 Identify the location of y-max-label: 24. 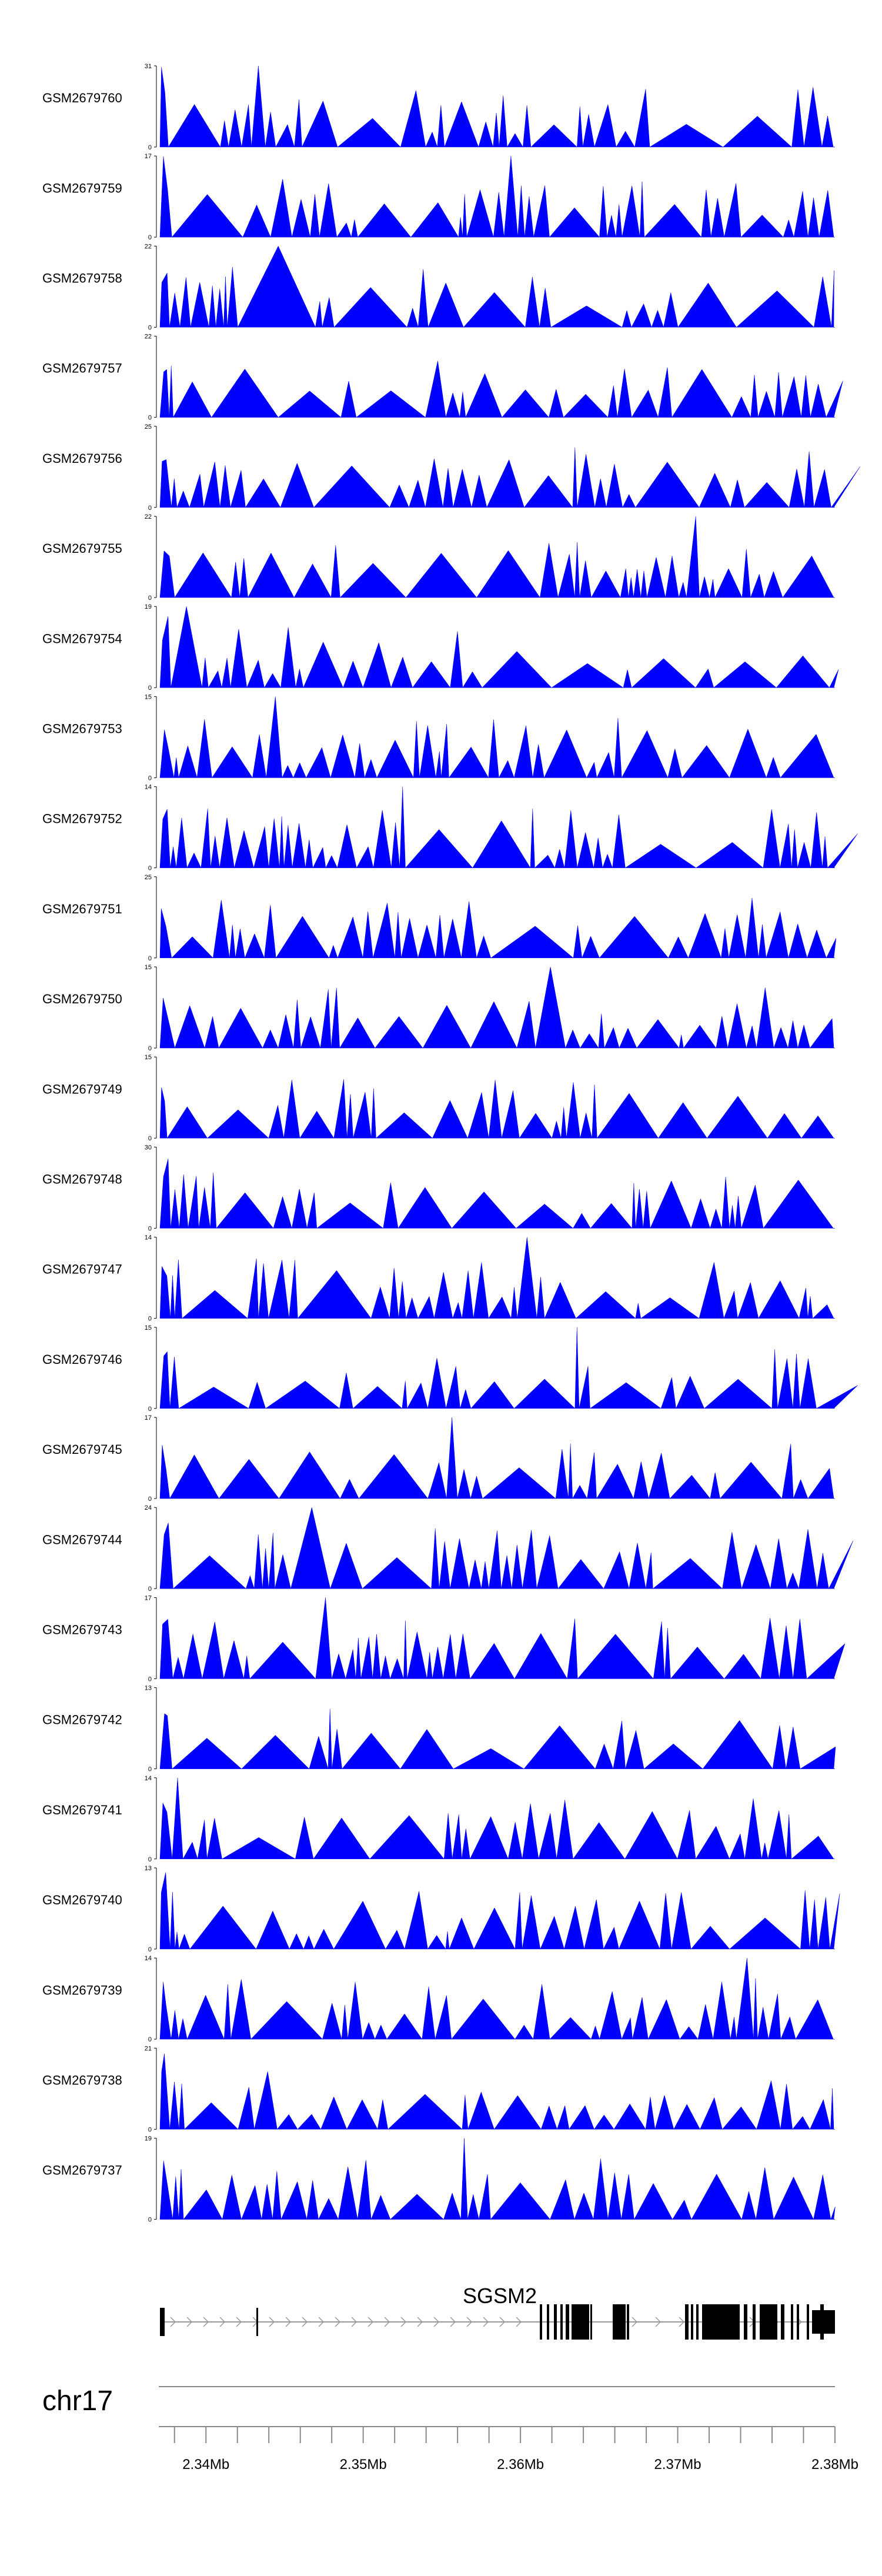
(148, 1507).